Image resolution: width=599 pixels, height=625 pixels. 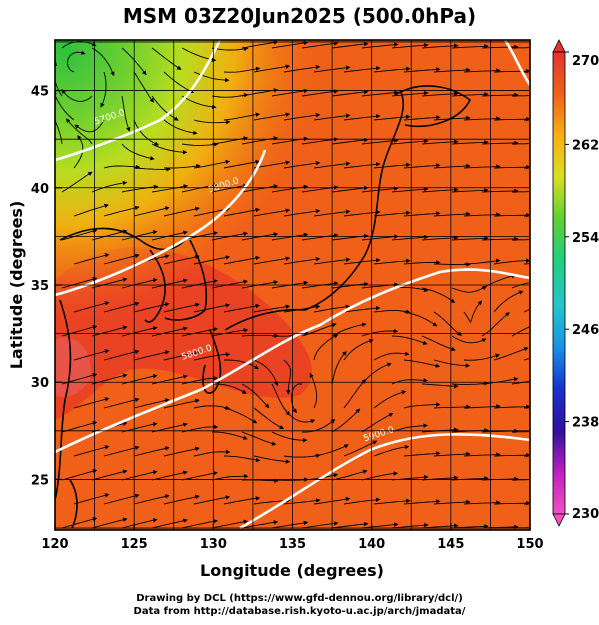 I want to click on x-tick-label: 145, so click(x=450, y=544).